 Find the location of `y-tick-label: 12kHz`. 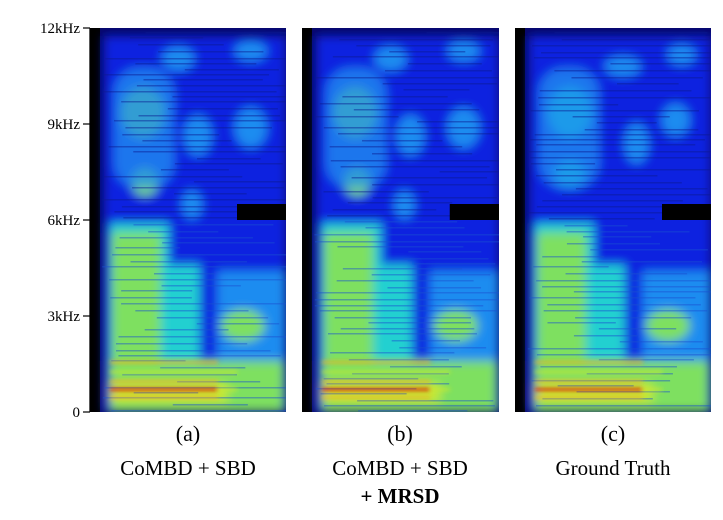

y-tick-label: 12kHz is located at coordinates (60, 29).